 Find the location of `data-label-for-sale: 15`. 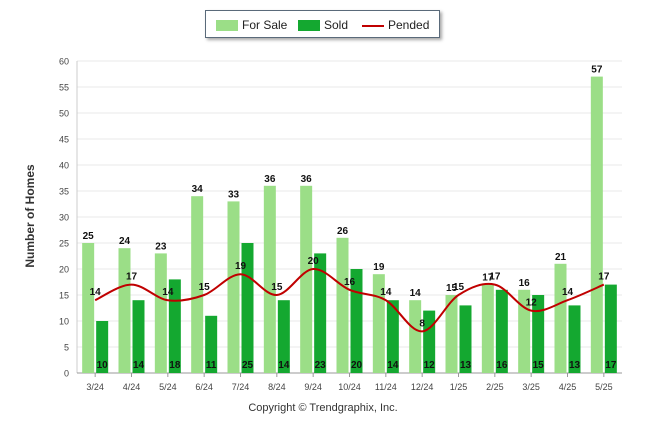

data-label-for-sale: 15 is located at coordinates (452, 288).